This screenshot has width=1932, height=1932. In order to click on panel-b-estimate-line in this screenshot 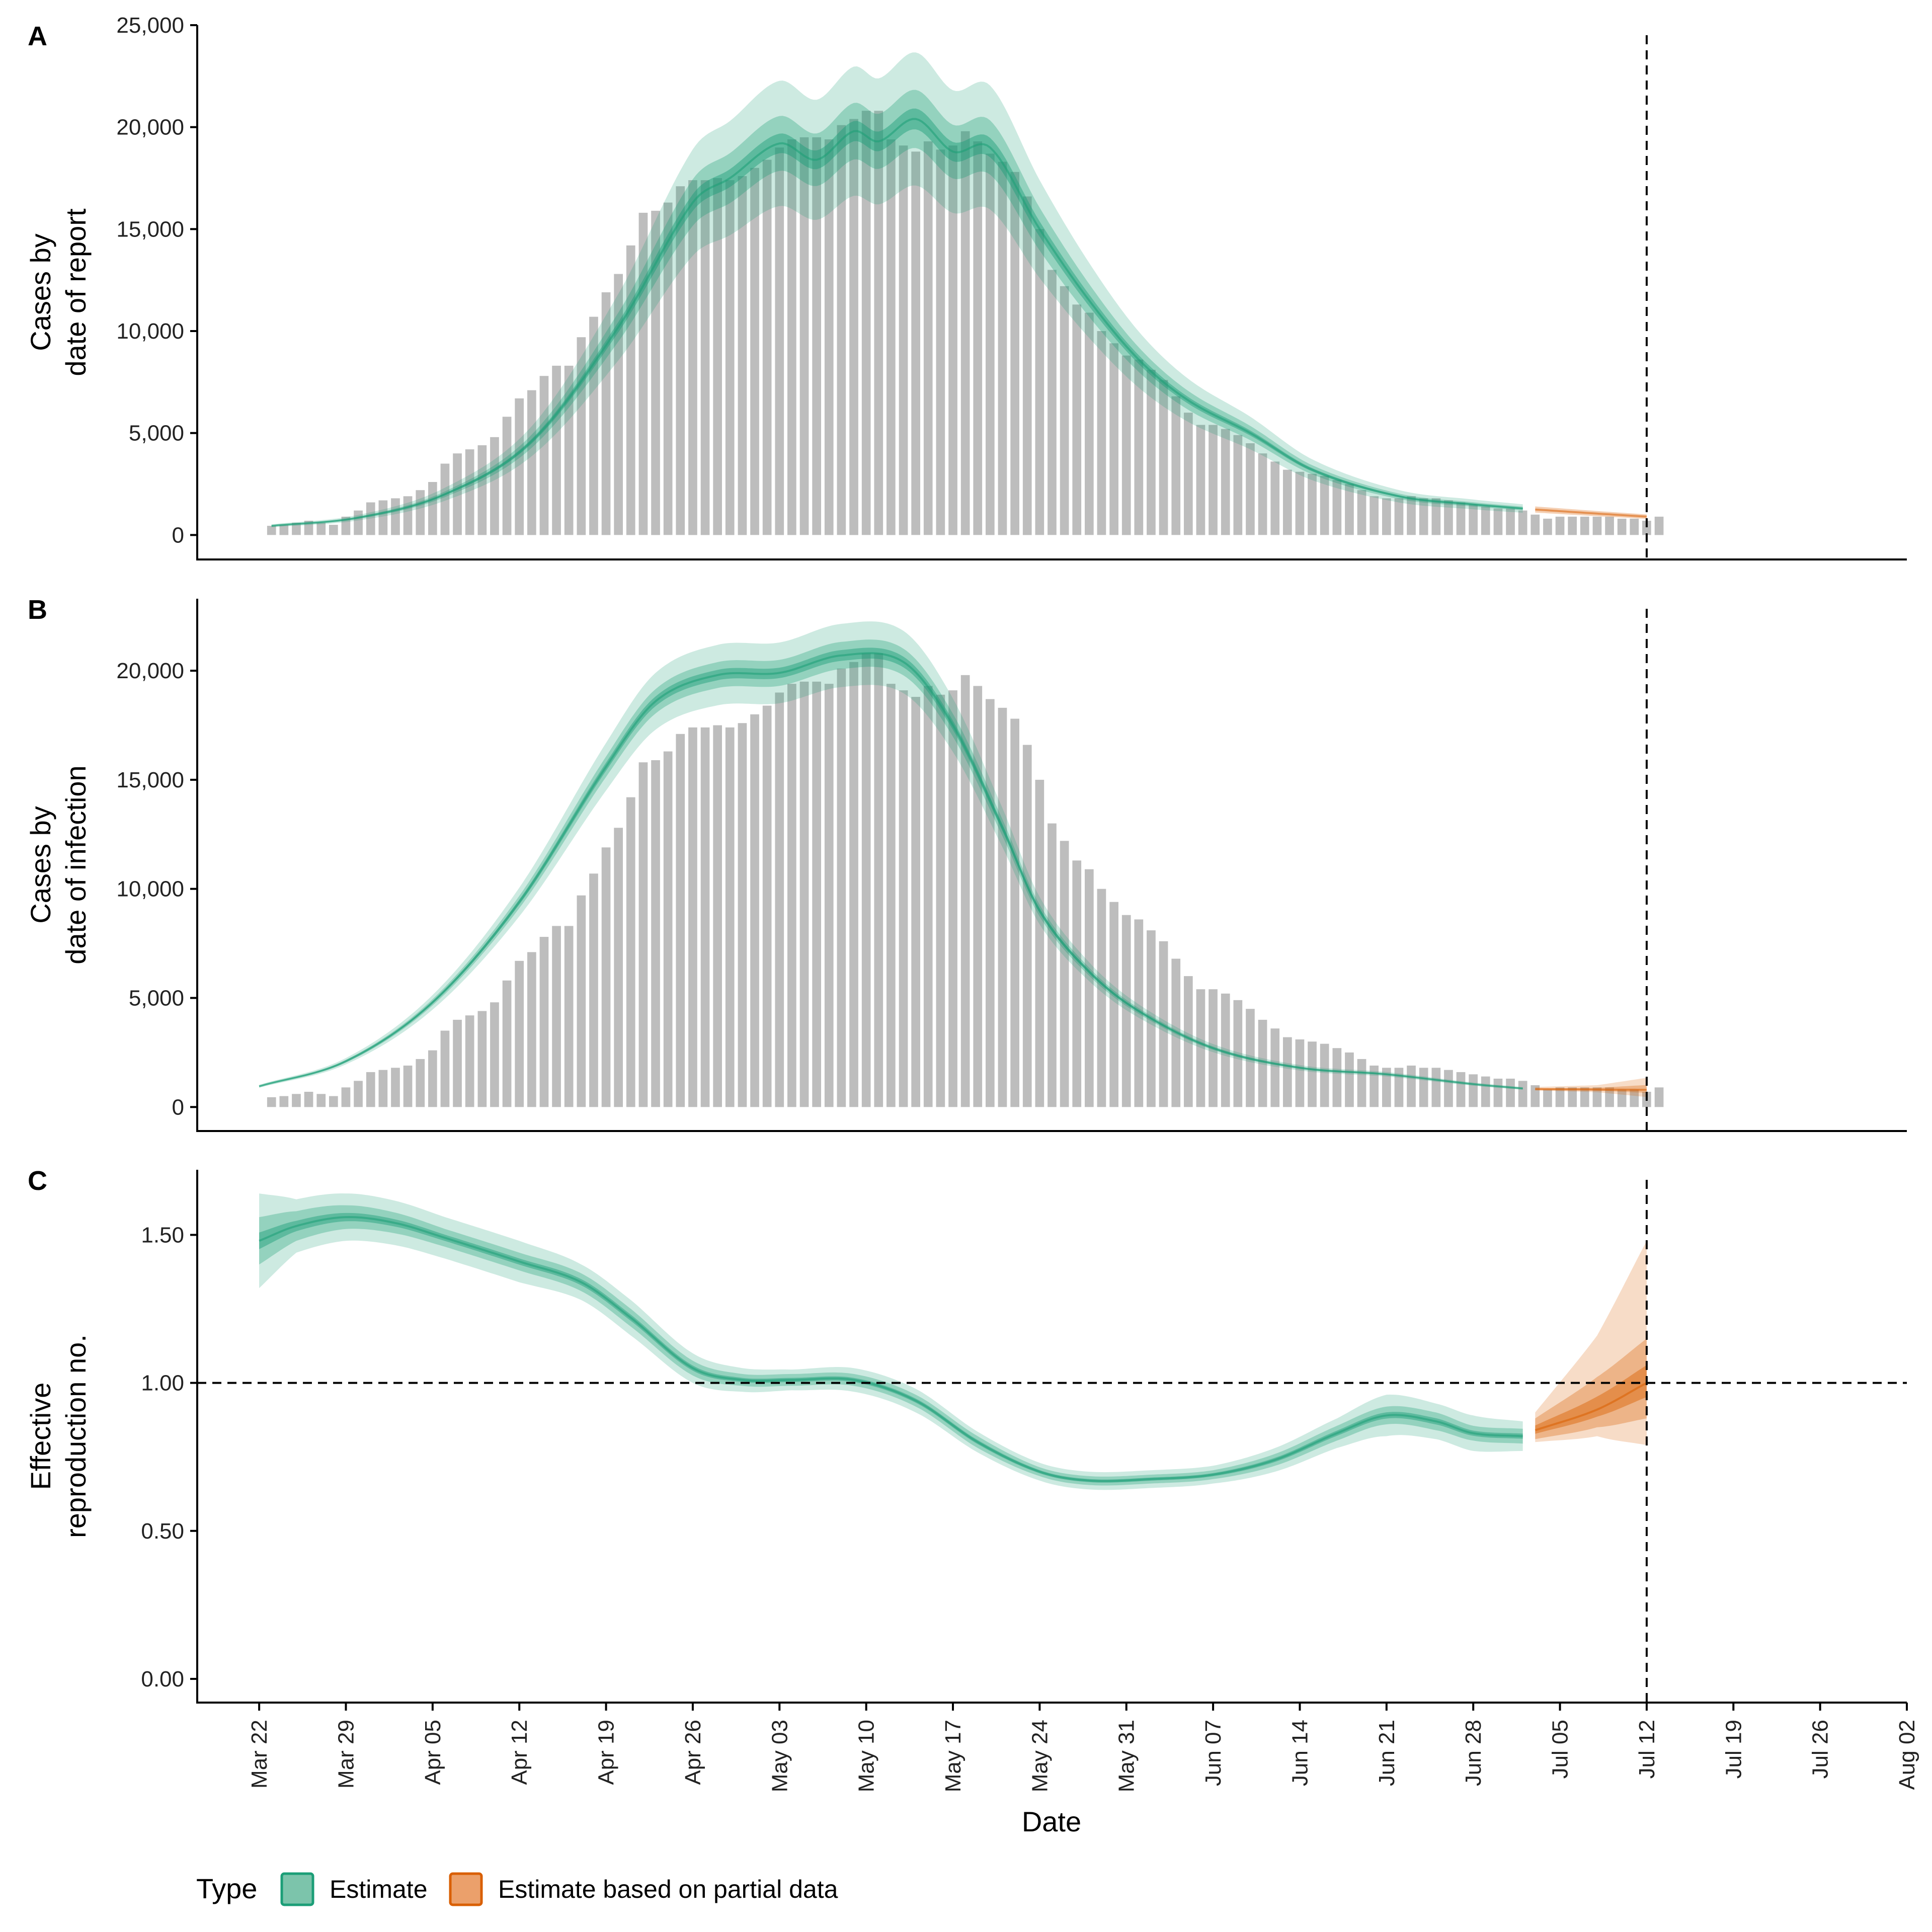, I will do `click(891, 871)`.